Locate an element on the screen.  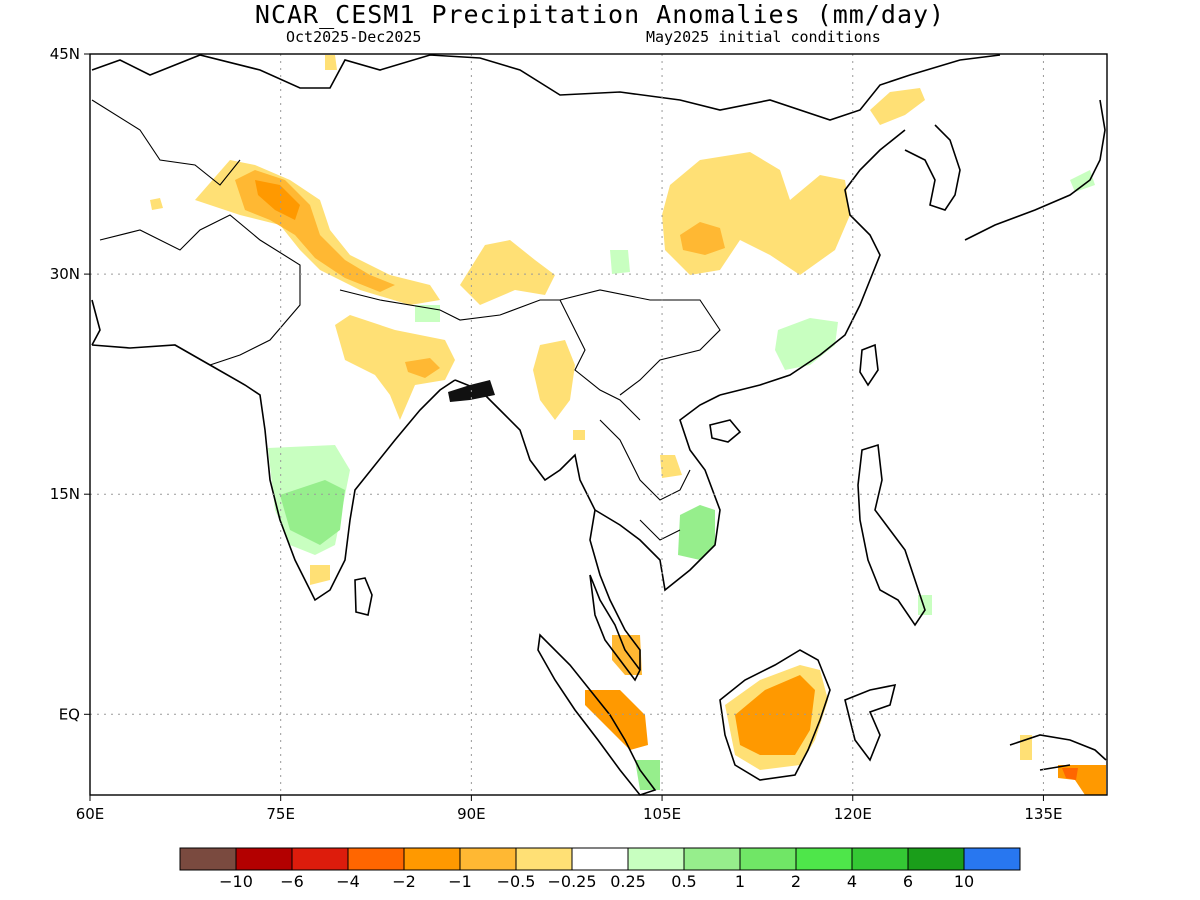
anomaly-malay is located at coordinates (627, 655).